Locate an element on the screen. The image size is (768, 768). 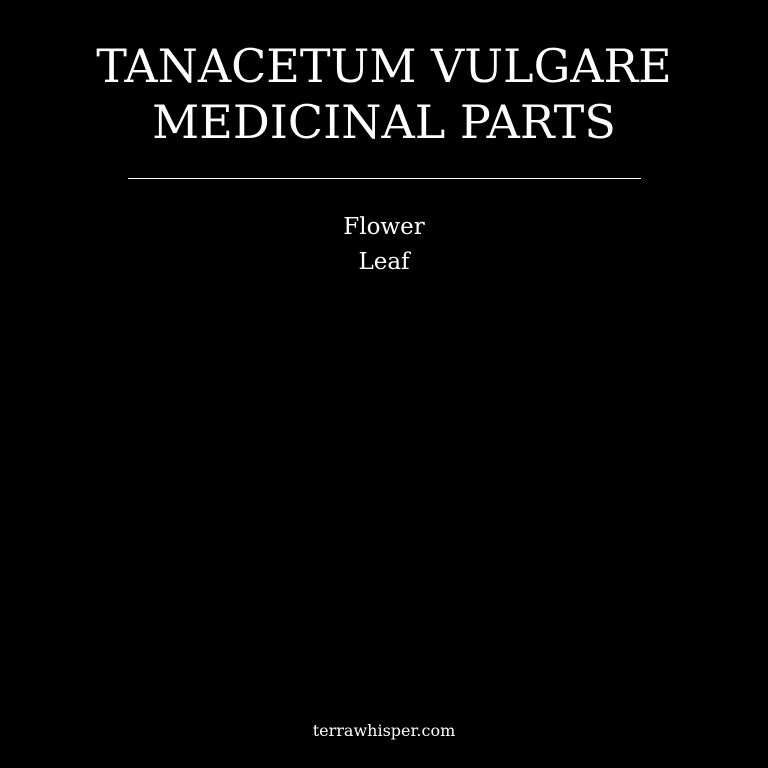
page-title: TANACETUM VULGARE MEDICINAL PARTS is located at coordinates (384, 94).